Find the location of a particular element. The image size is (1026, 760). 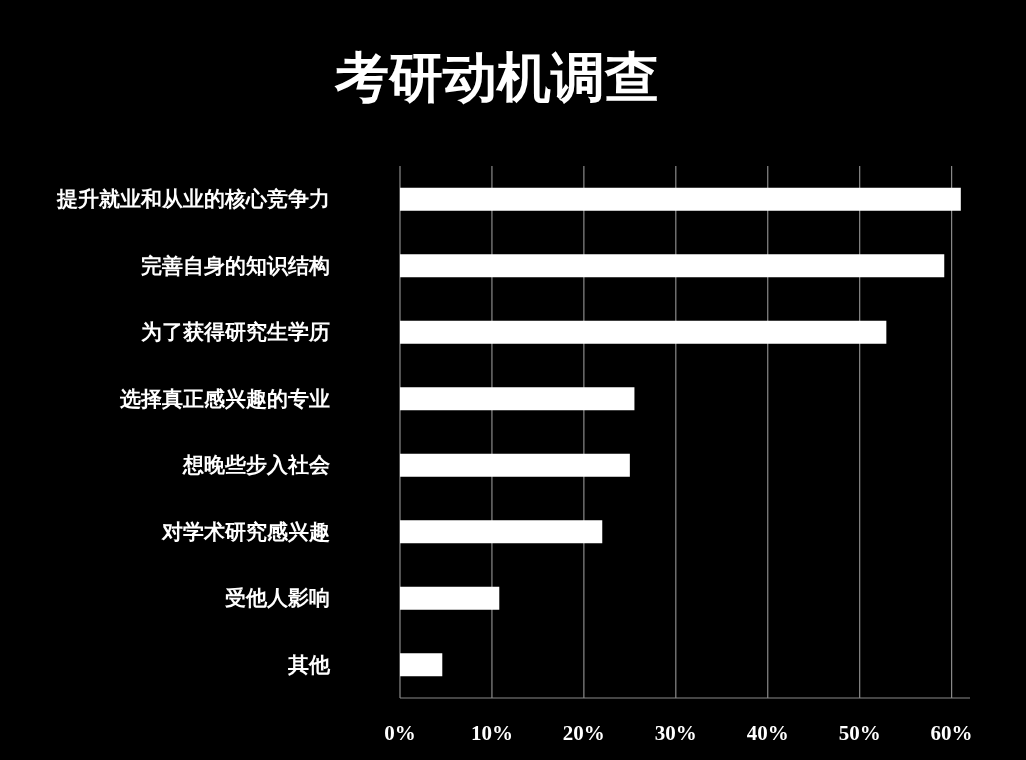

y-tick-label: 想晚些步入社会 is located at coordinates (256, 465).